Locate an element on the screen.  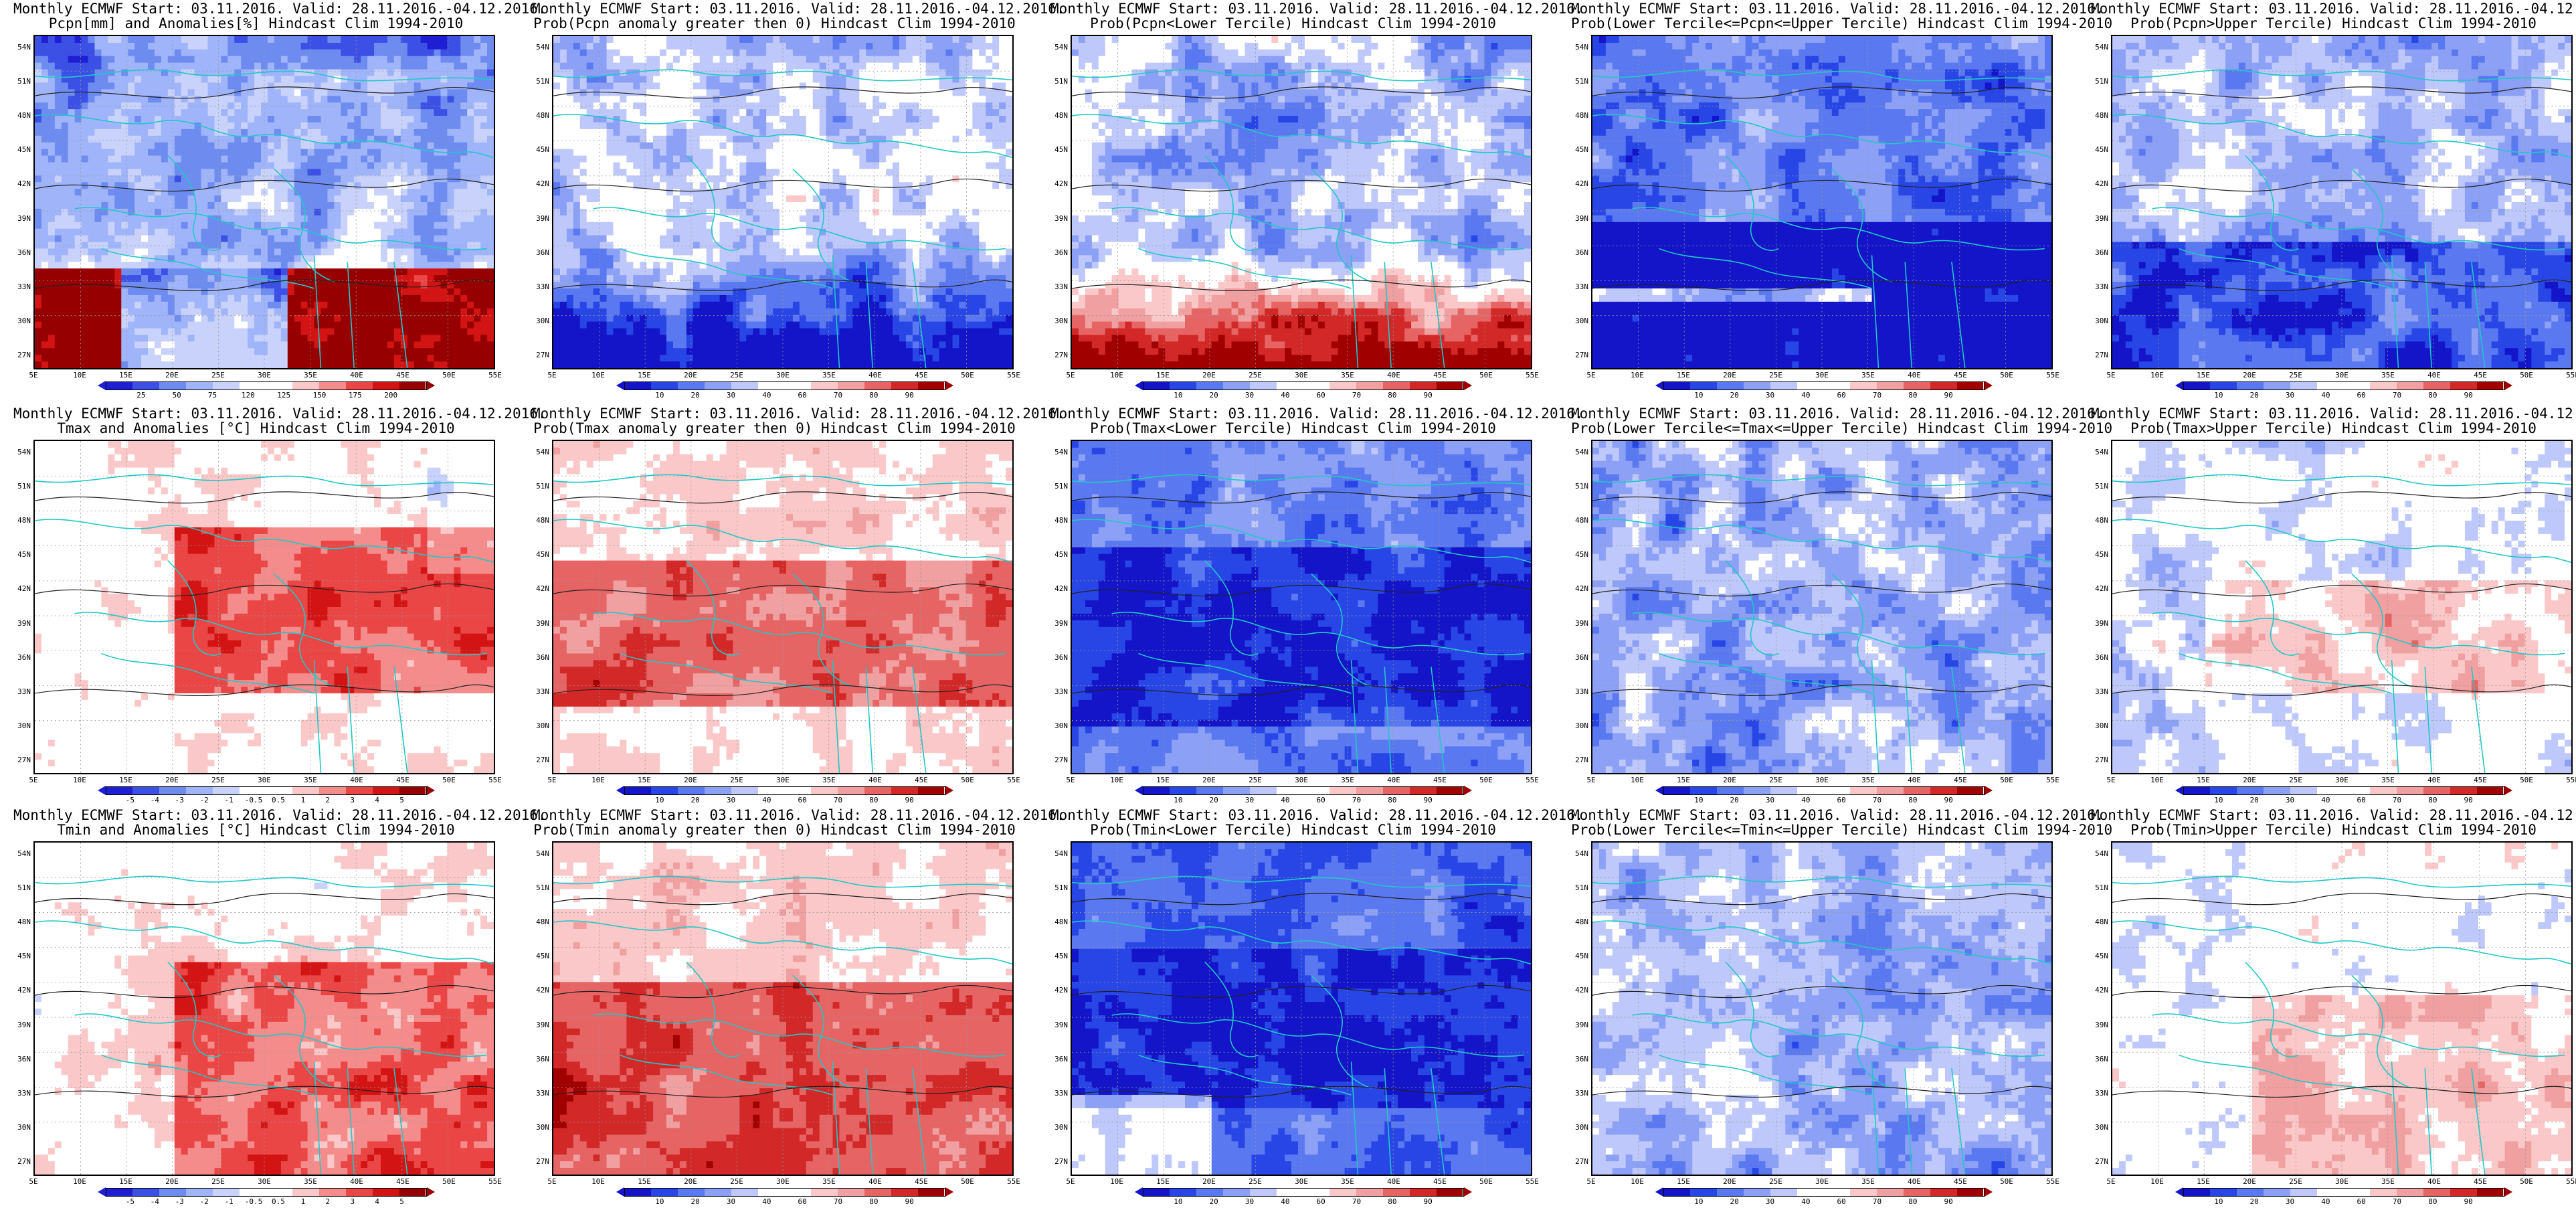
colorbar-tick-label: 150 is located at coordinates (319, 395).